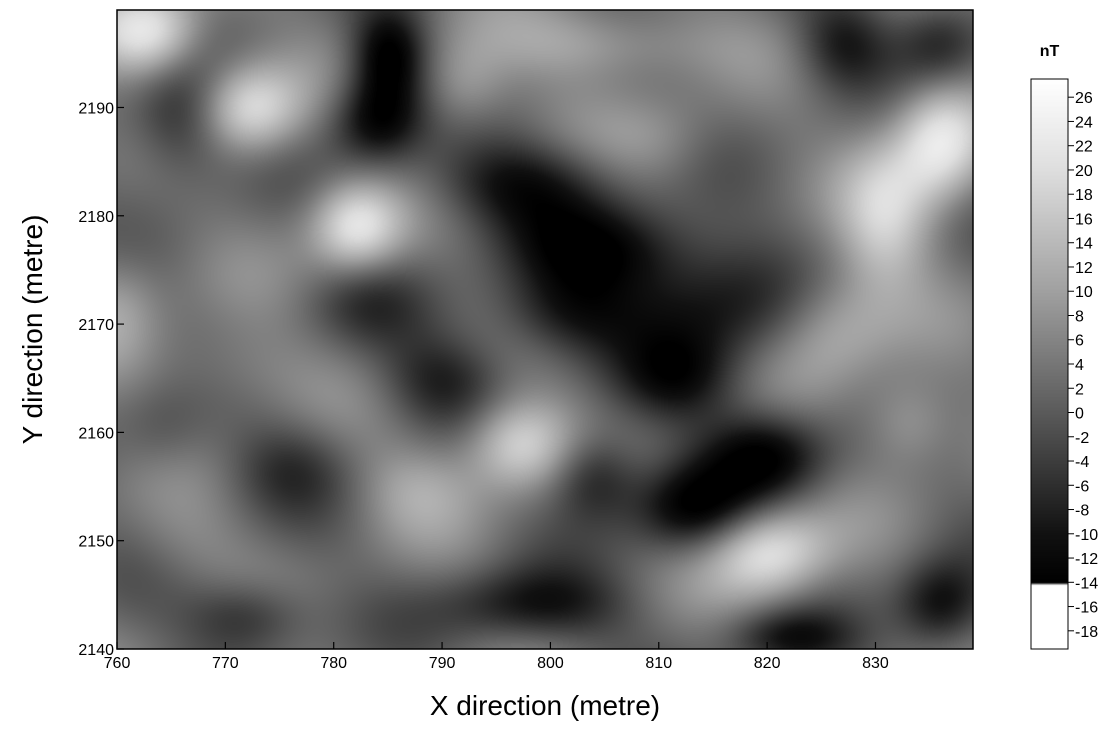  I want to click on colorbar-tick-label: 16, so click(1084, 219).